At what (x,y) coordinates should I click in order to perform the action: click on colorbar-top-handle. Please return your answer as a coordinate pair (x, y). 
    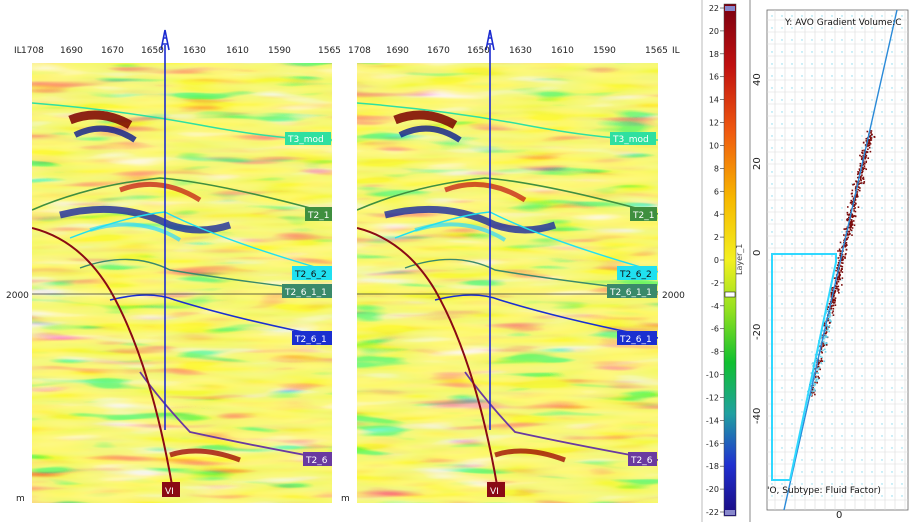
    Looking at the image, I should click on (730, 8).